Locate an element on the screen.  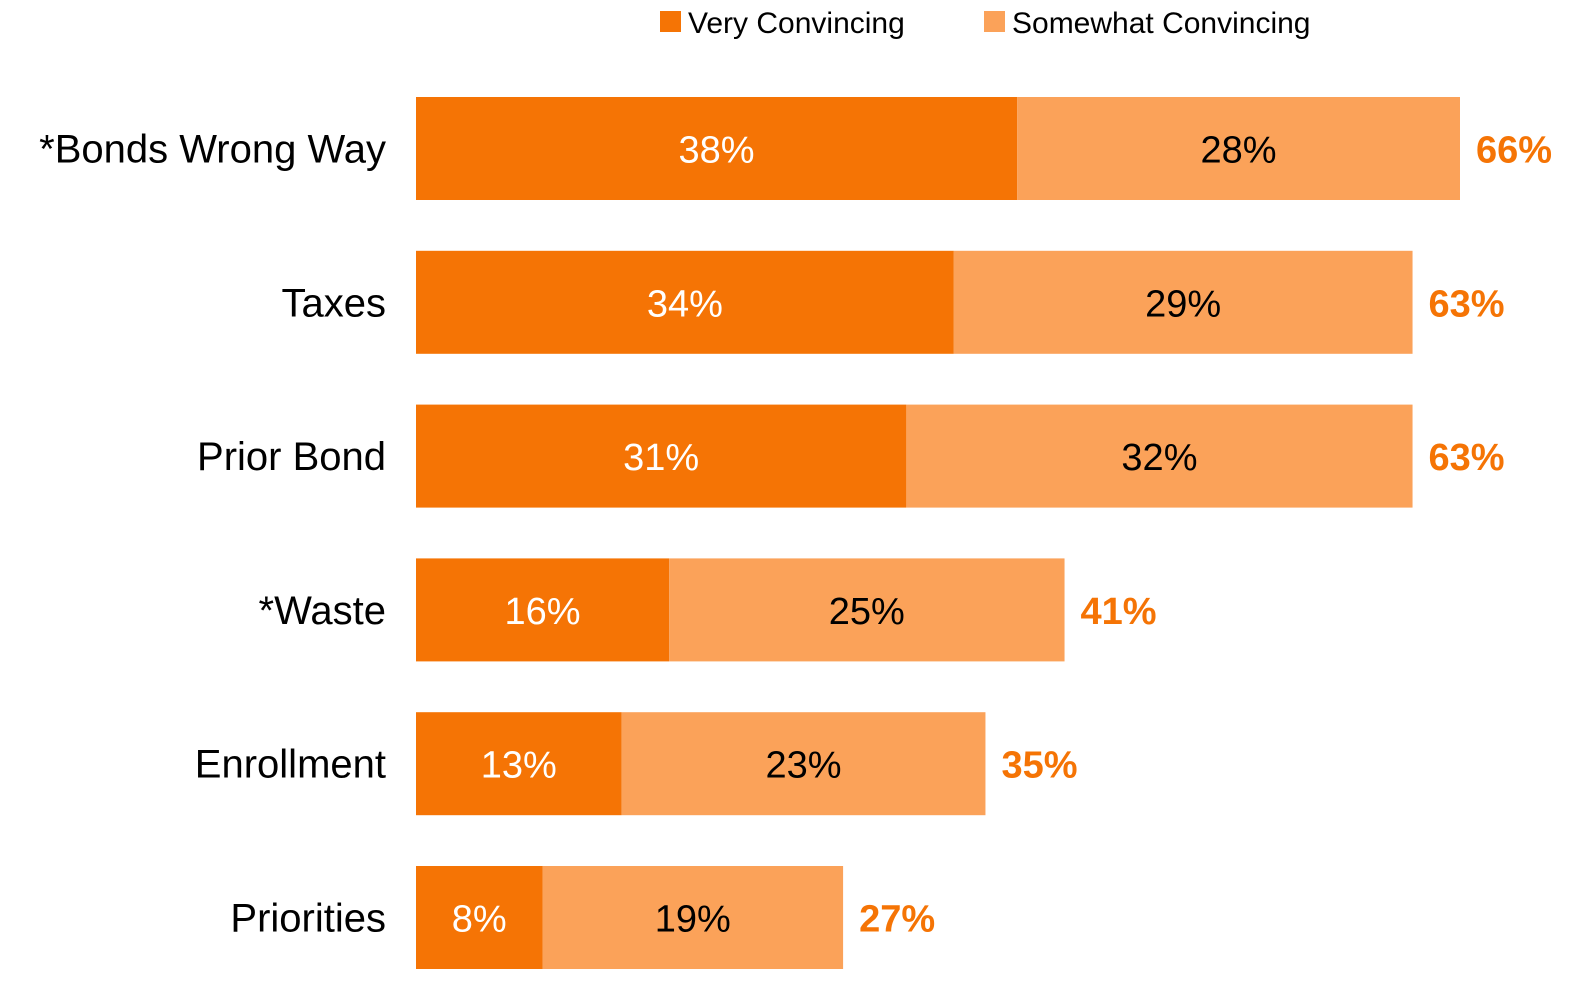
data-label-very-convincing: 13% is located at coordinates (519, 766).